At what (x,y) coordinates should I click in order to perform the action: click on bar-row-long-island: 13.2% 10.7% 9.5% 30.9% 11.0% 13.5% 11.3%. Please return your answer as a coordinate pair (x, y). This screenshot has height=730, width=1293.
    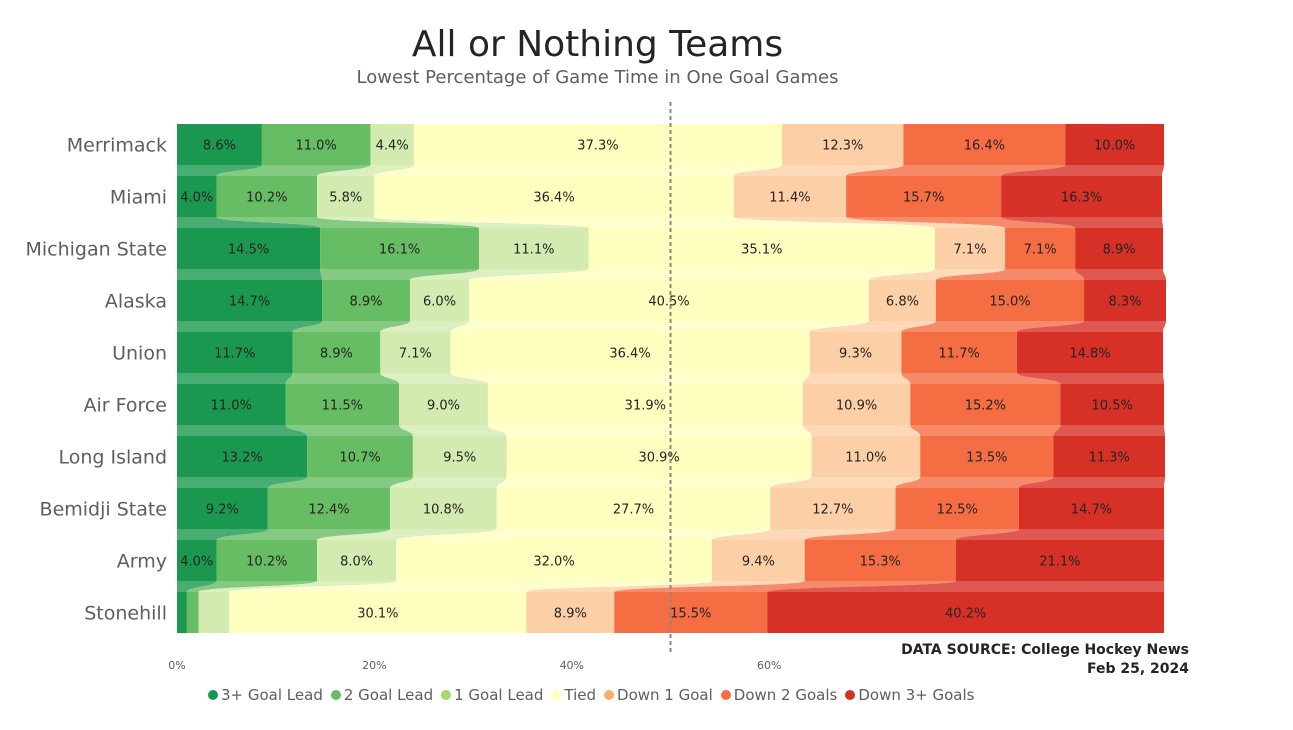
    Looking at the image, I should click on (671, 456).